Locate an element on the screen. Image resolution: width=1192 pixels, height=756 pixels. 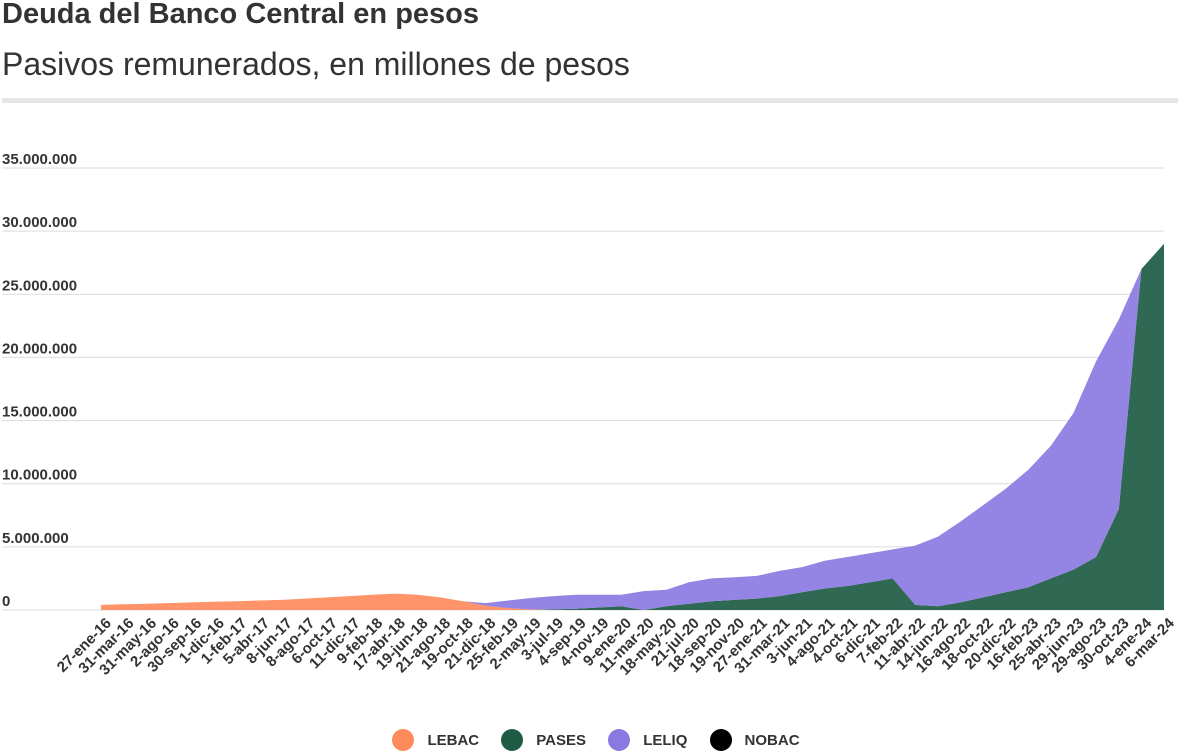
legend-item-lebac: LEBAC is located at coordinates (435, 740).